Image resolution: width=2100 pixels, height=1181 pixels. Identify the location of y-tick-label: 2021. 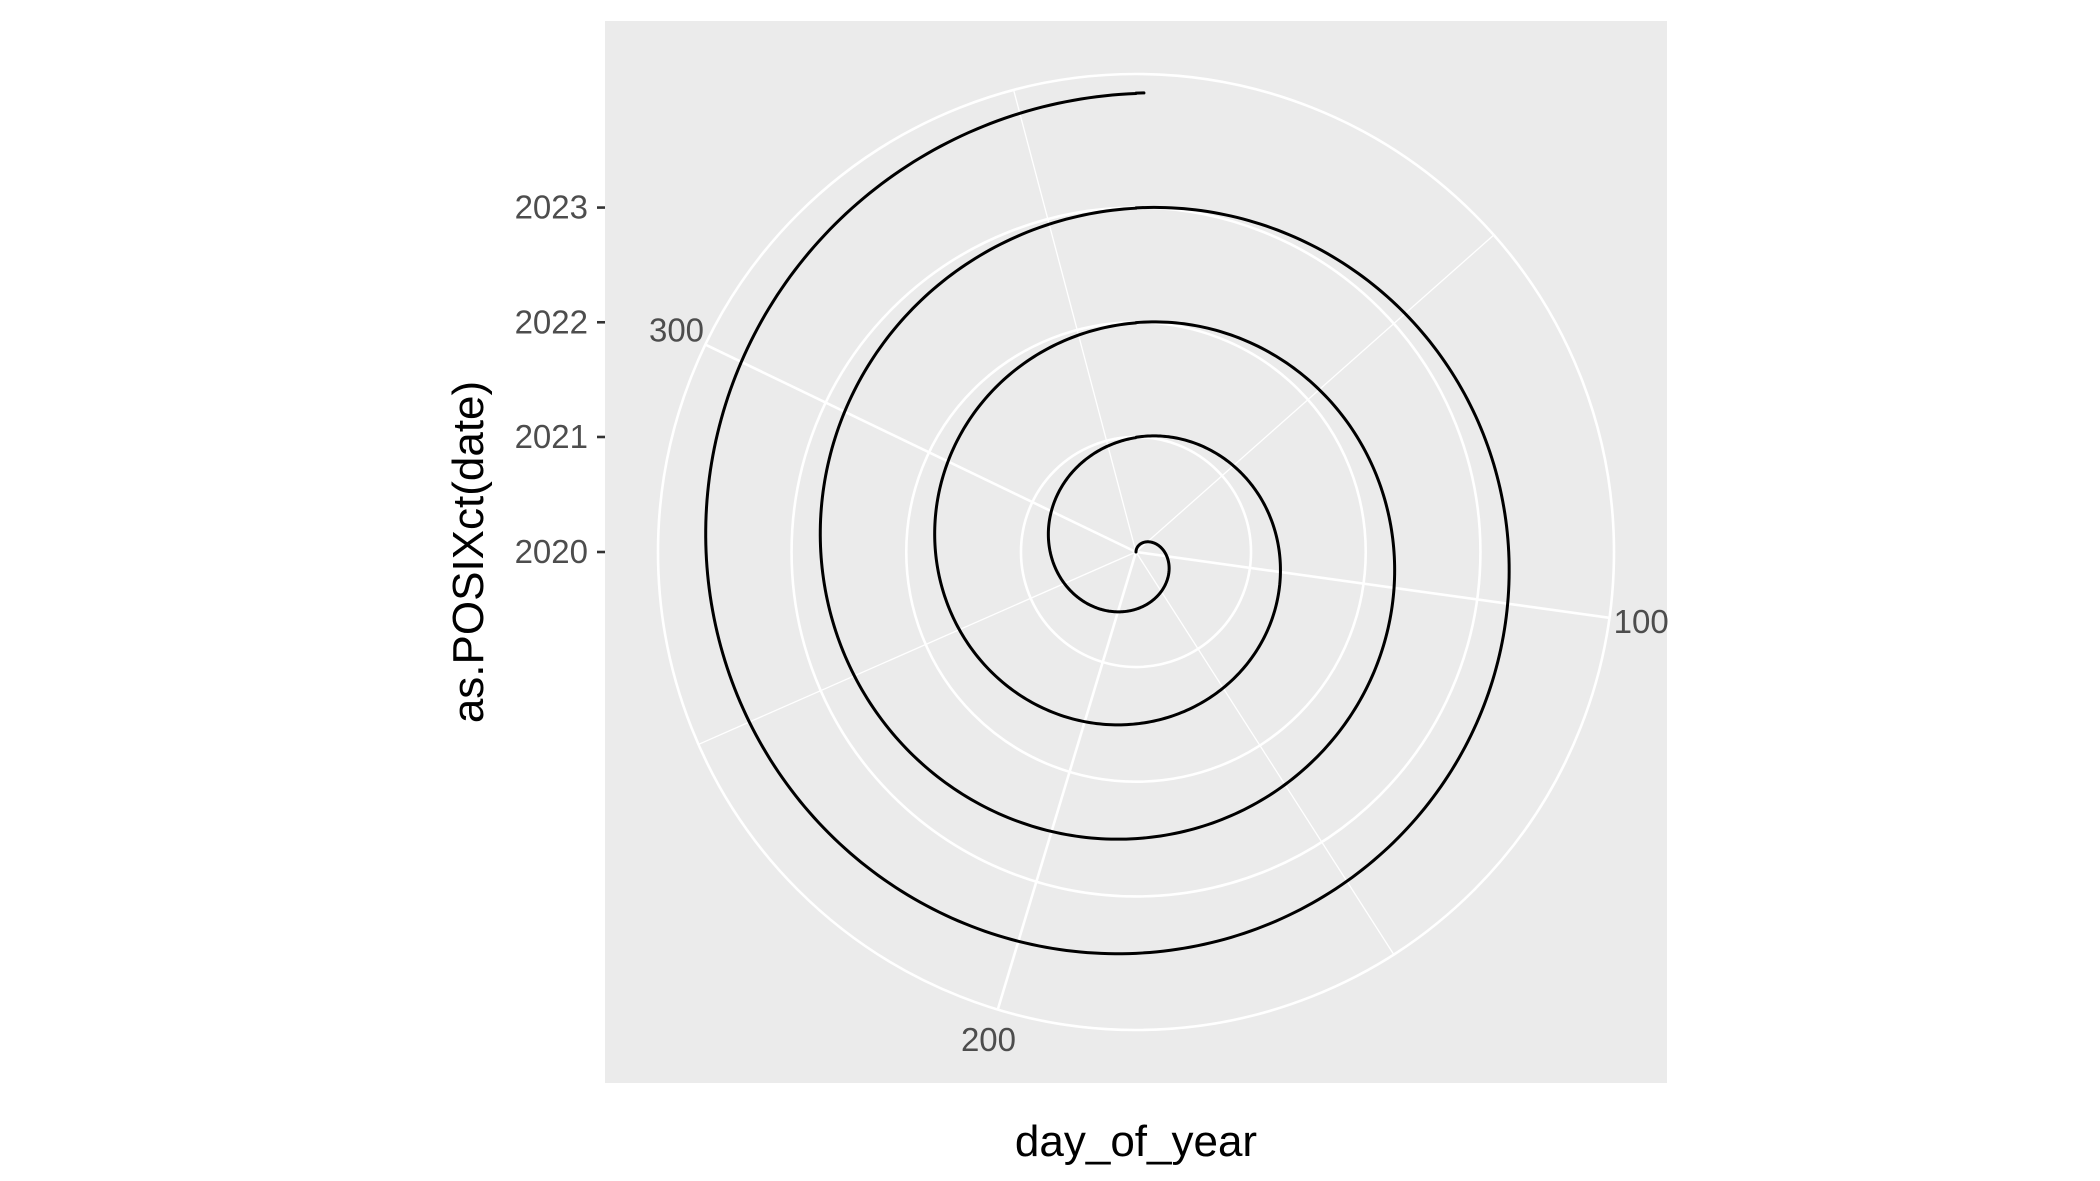
(551, 436).